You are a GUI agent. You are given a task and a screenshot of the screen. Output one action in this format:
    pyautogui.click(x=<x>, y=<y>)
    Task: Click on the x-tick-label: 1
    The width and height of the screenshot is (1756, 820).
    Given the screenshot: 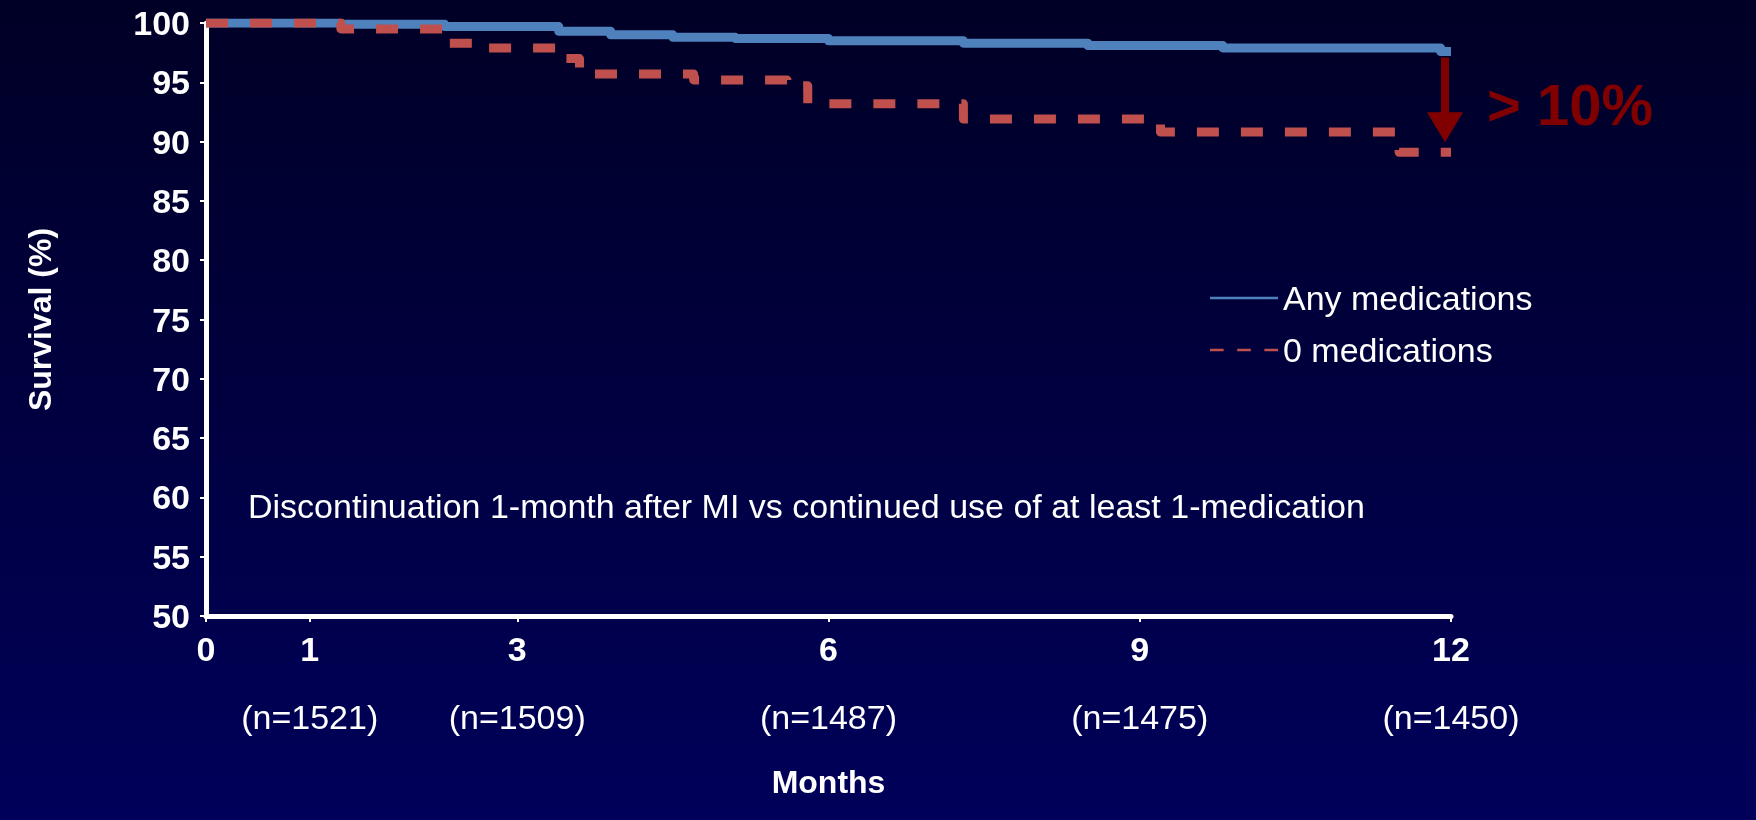 What is the action you would take?
    pyautogui.click(x=310, y=649)
    